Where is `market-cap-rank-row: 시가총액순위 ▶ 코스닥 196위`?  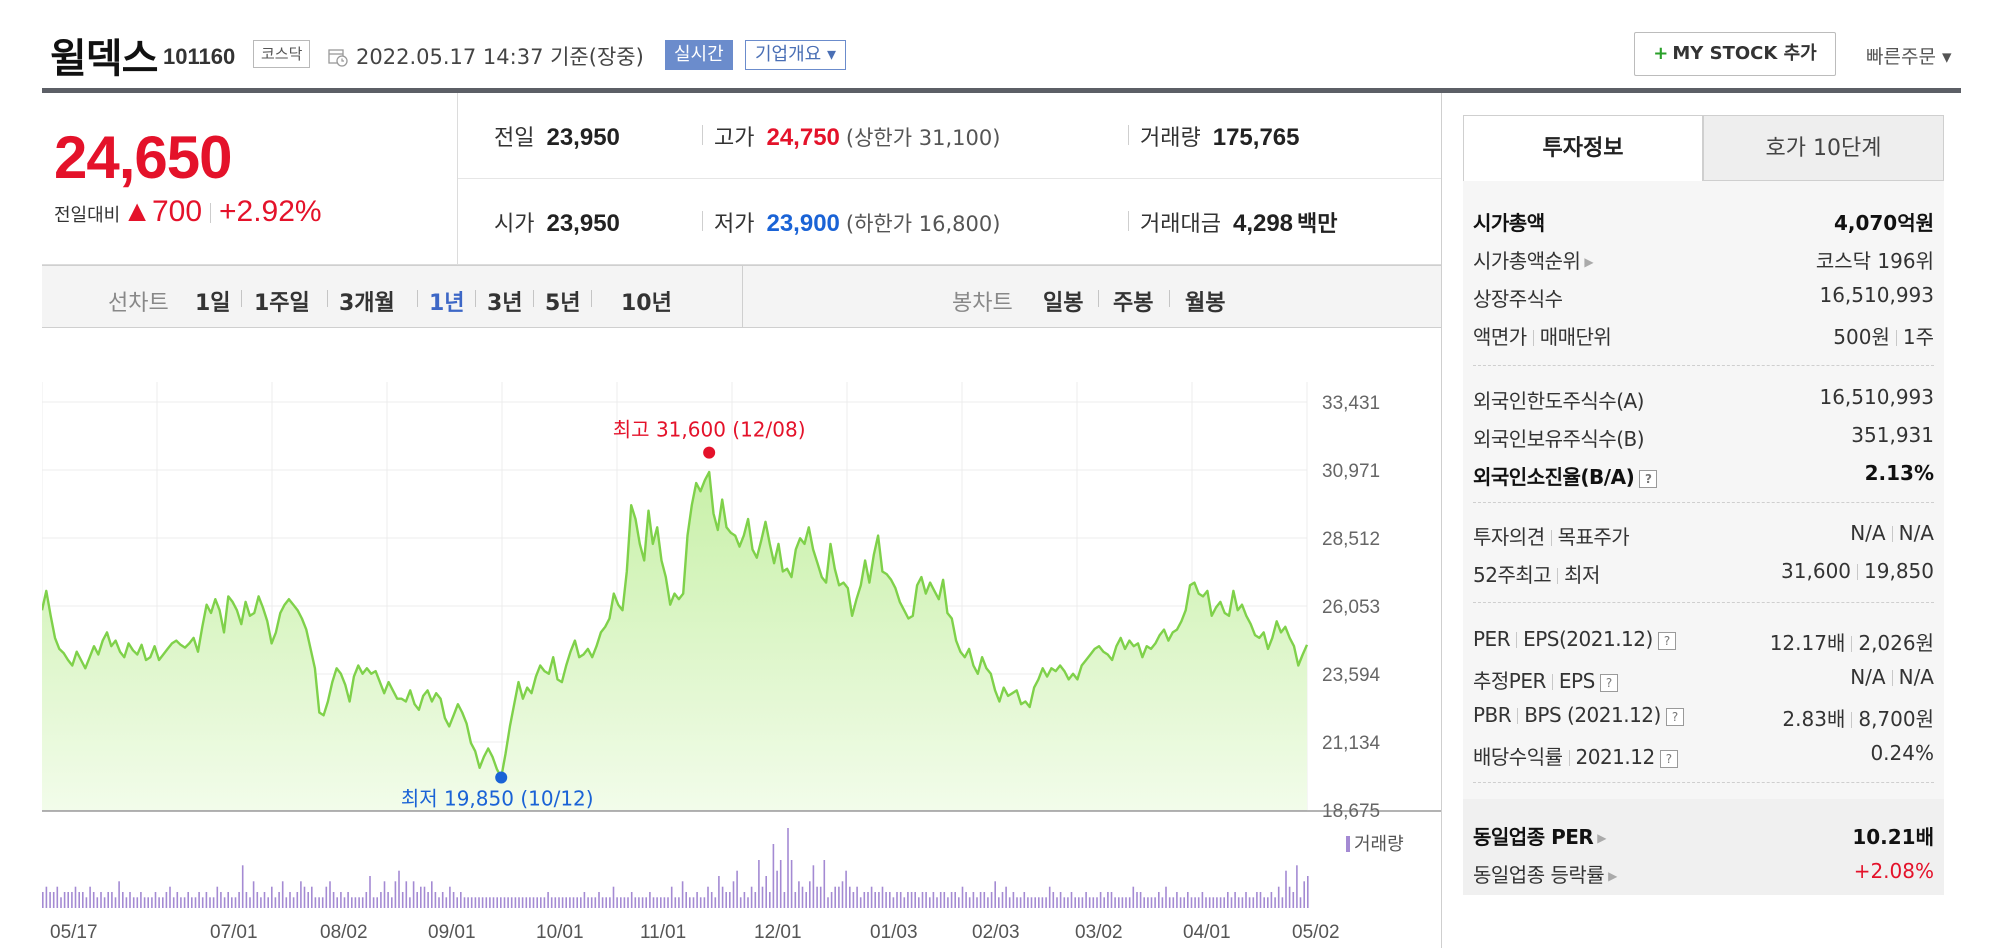 market-cap-rank-row: 시가총액순위 ▶ 코스닥 196위 is located at coordinates (1703, 258).